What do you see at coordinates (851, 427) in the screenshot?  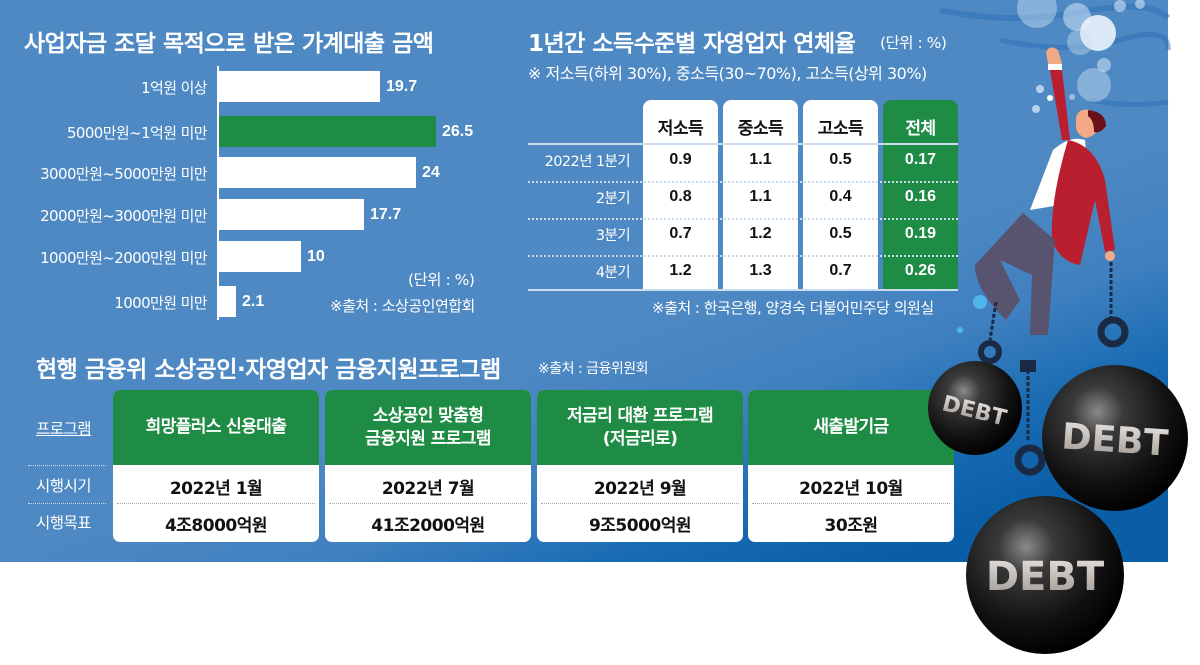 I see `program-name: 새출발기금` at bounding box center [851, 427].